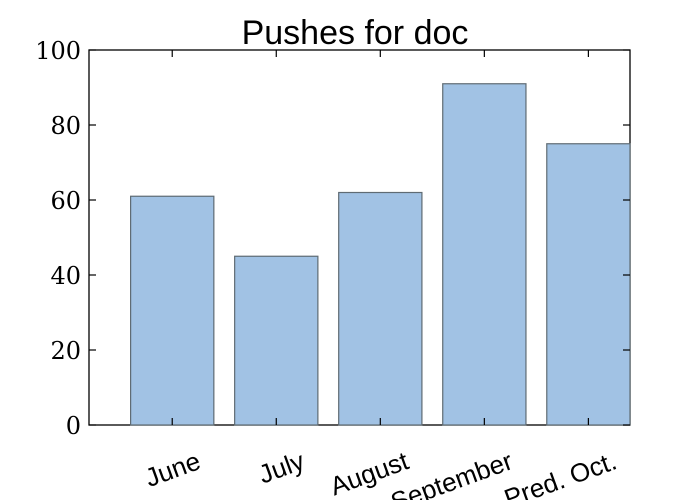 This screenshot has width=700, height=500. I want to click on chart-title: Pushes for doc, so click(355, 33).